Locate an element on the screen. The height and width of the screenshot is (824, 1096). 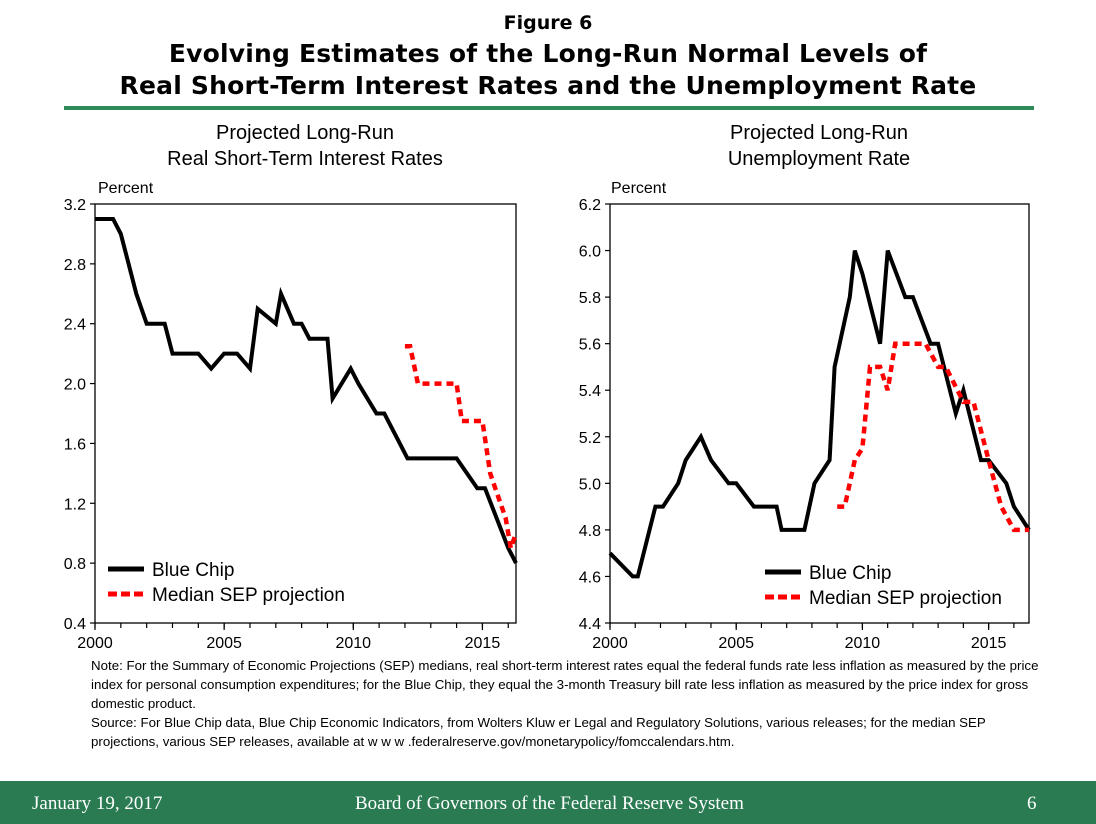
right-y-tick-label: 5.2 is located at coordinates (590, 438).